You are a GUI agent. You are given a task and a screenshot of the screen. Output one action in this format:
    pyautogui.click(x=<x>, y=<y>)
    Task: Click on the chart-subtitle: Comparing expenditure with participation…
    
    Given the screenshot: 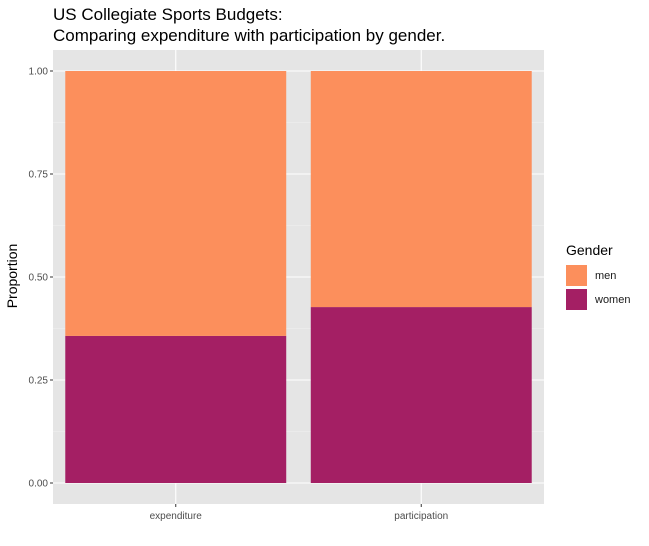 What is the action you would take?
    pyautogui.click(x=249, y=35)
    